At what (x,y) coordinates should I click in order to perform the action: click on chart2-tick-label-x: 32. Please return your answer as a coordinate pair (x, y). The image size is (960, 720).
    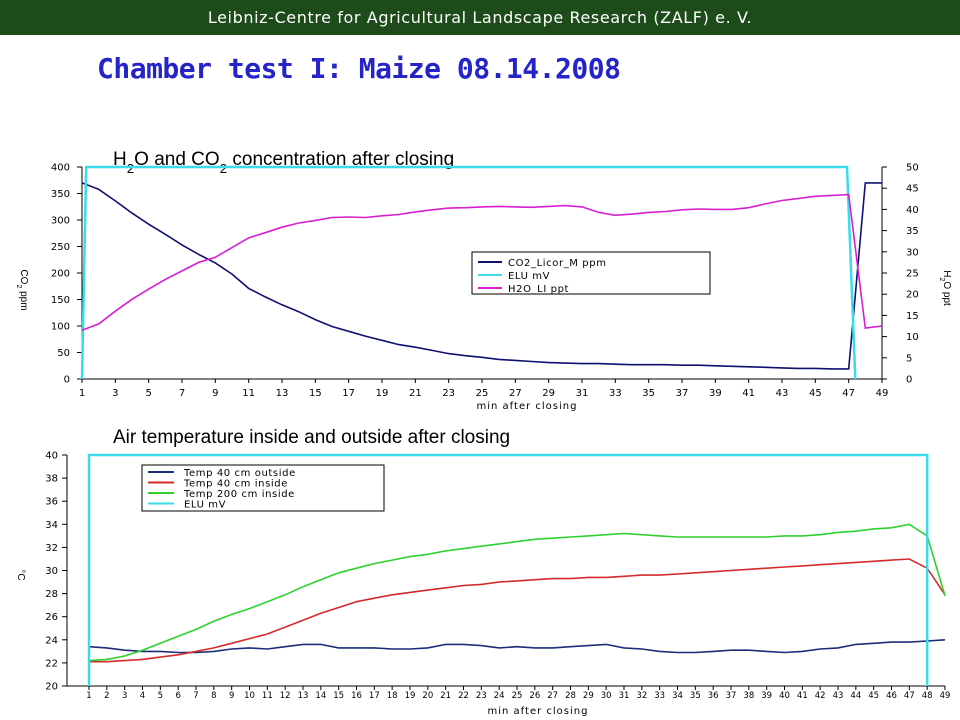
    Looking at the image, I should click on (641, 696).